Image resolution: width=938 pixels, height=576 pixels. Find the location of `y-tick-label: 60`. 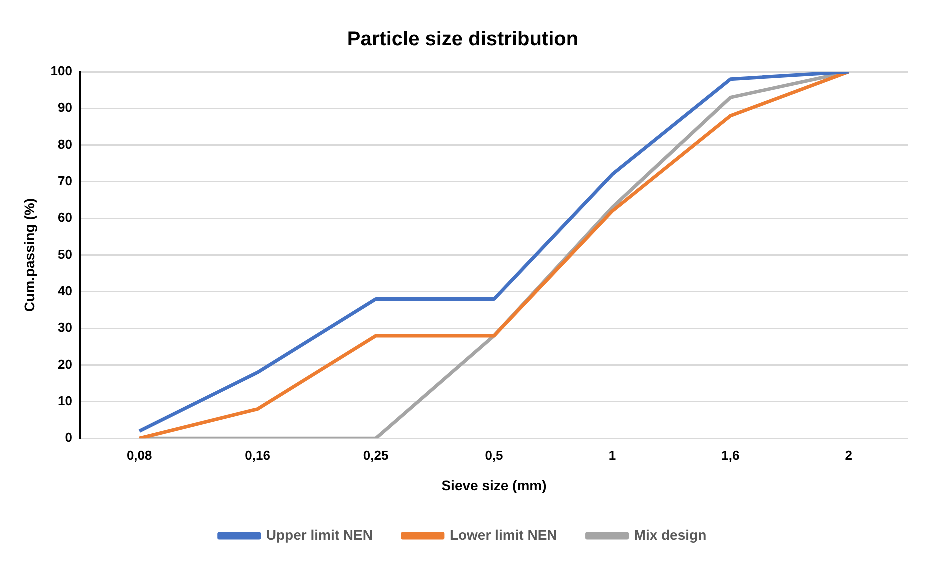

y-tick-label: 60 is located at coordinates (65, 218).